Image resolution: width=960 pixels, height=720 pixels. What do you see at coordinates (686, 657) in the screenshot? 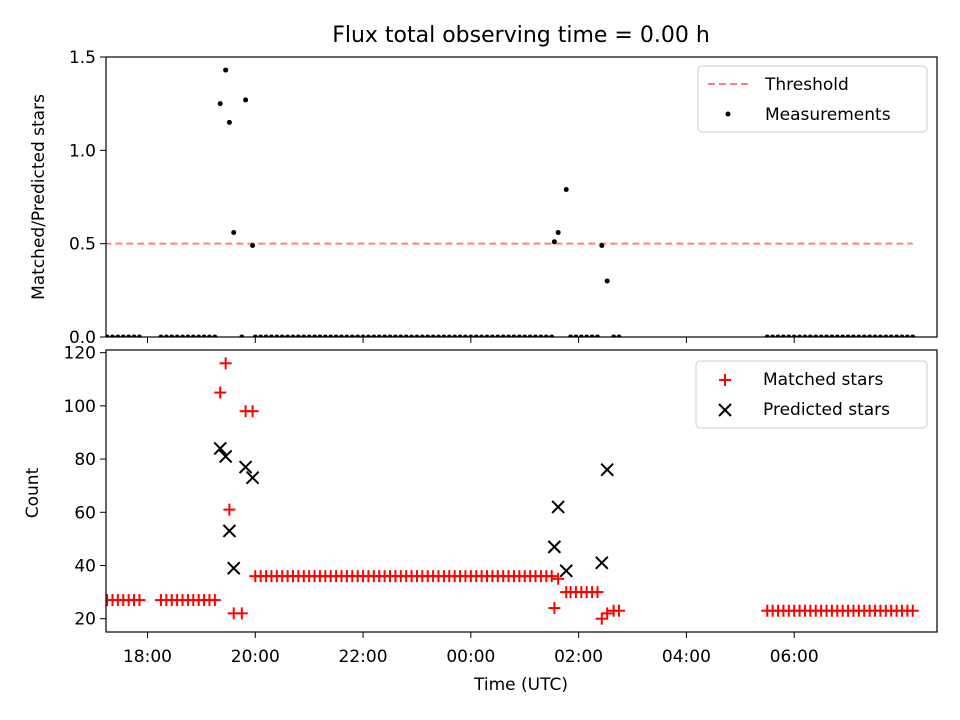
I see `x-tick-label: 04:00` at bounding box center [686, 657].